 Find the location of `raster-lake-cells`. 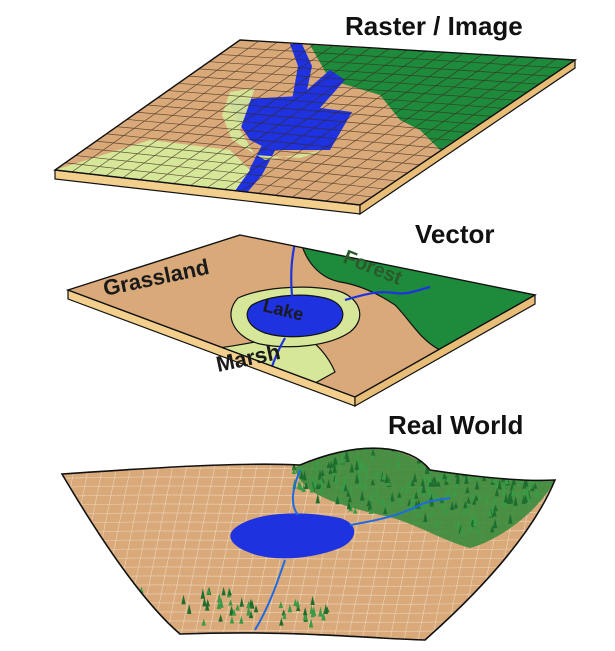

raster-lake-cells is located at coordinates (290, 110).